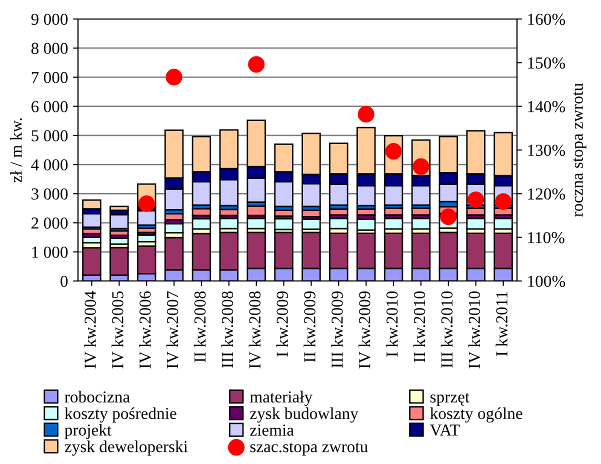  Describe the element at coordinates (304, 415) in the screenshot. I see `legend-label: zysk budowlany` at that location.